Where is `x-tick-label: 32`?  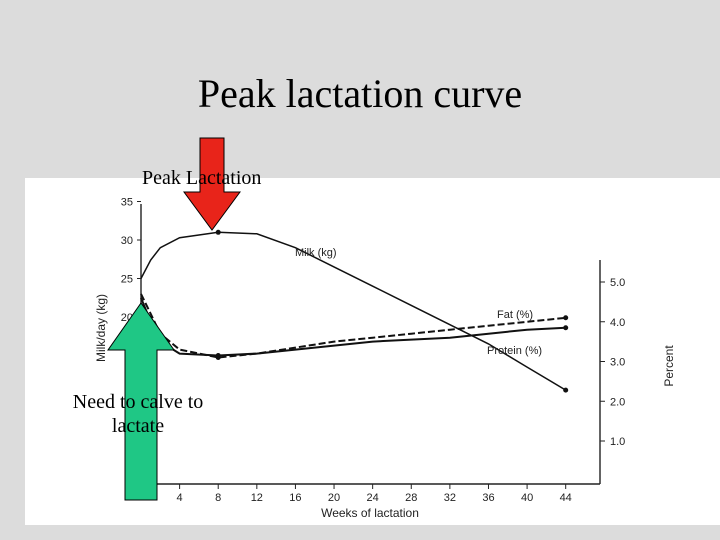
x-tick-label: 32 is located at coordinates (450, 498).